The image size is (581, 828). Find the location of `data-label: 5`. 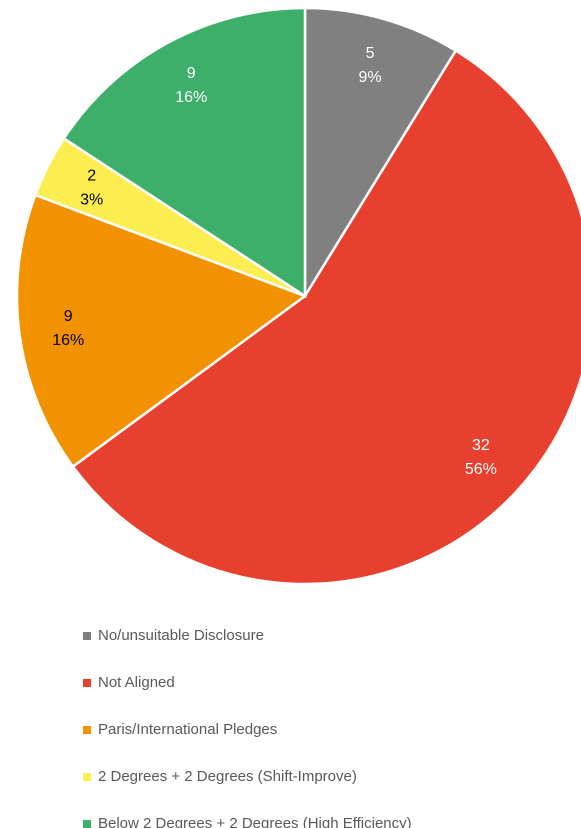

data-label: 5 is located at coordinates (370, 53).